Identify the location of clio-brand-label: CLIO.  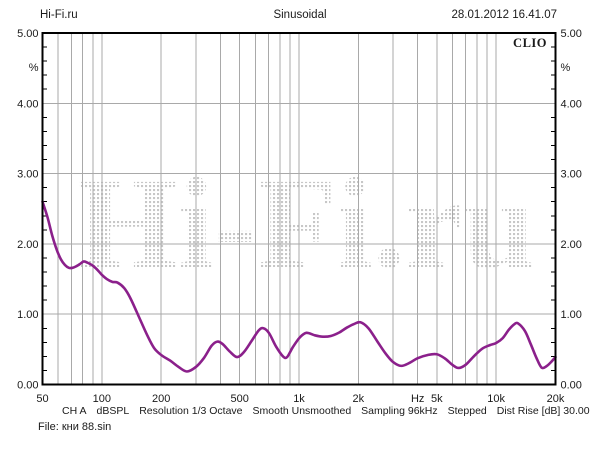
(530, 43).